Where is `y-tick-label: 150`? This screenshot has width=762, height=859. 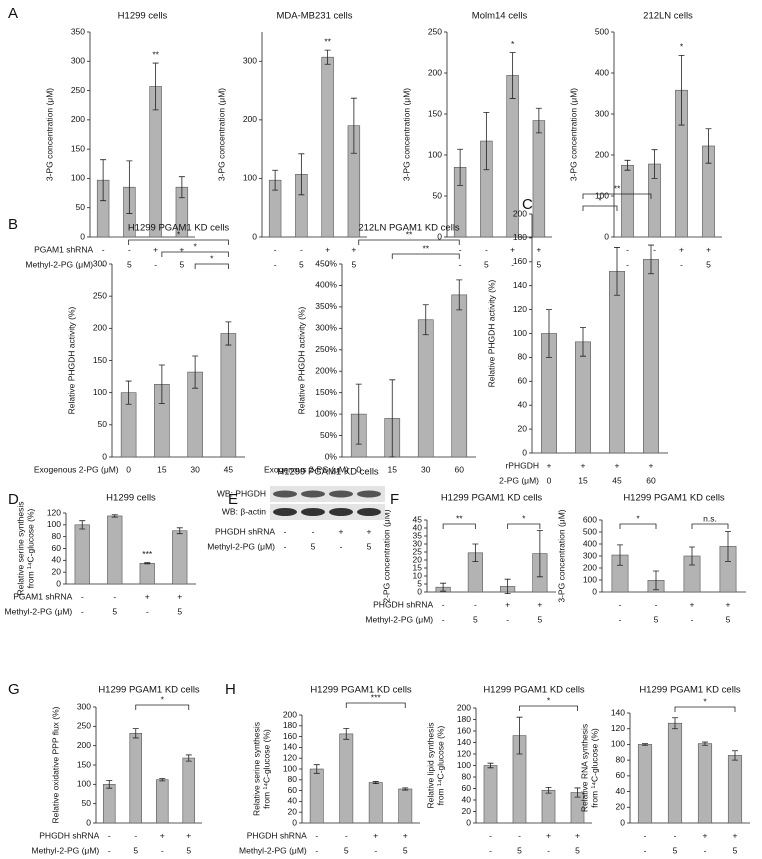
y-tick-label: 150 is located at coordinates (435, 113).